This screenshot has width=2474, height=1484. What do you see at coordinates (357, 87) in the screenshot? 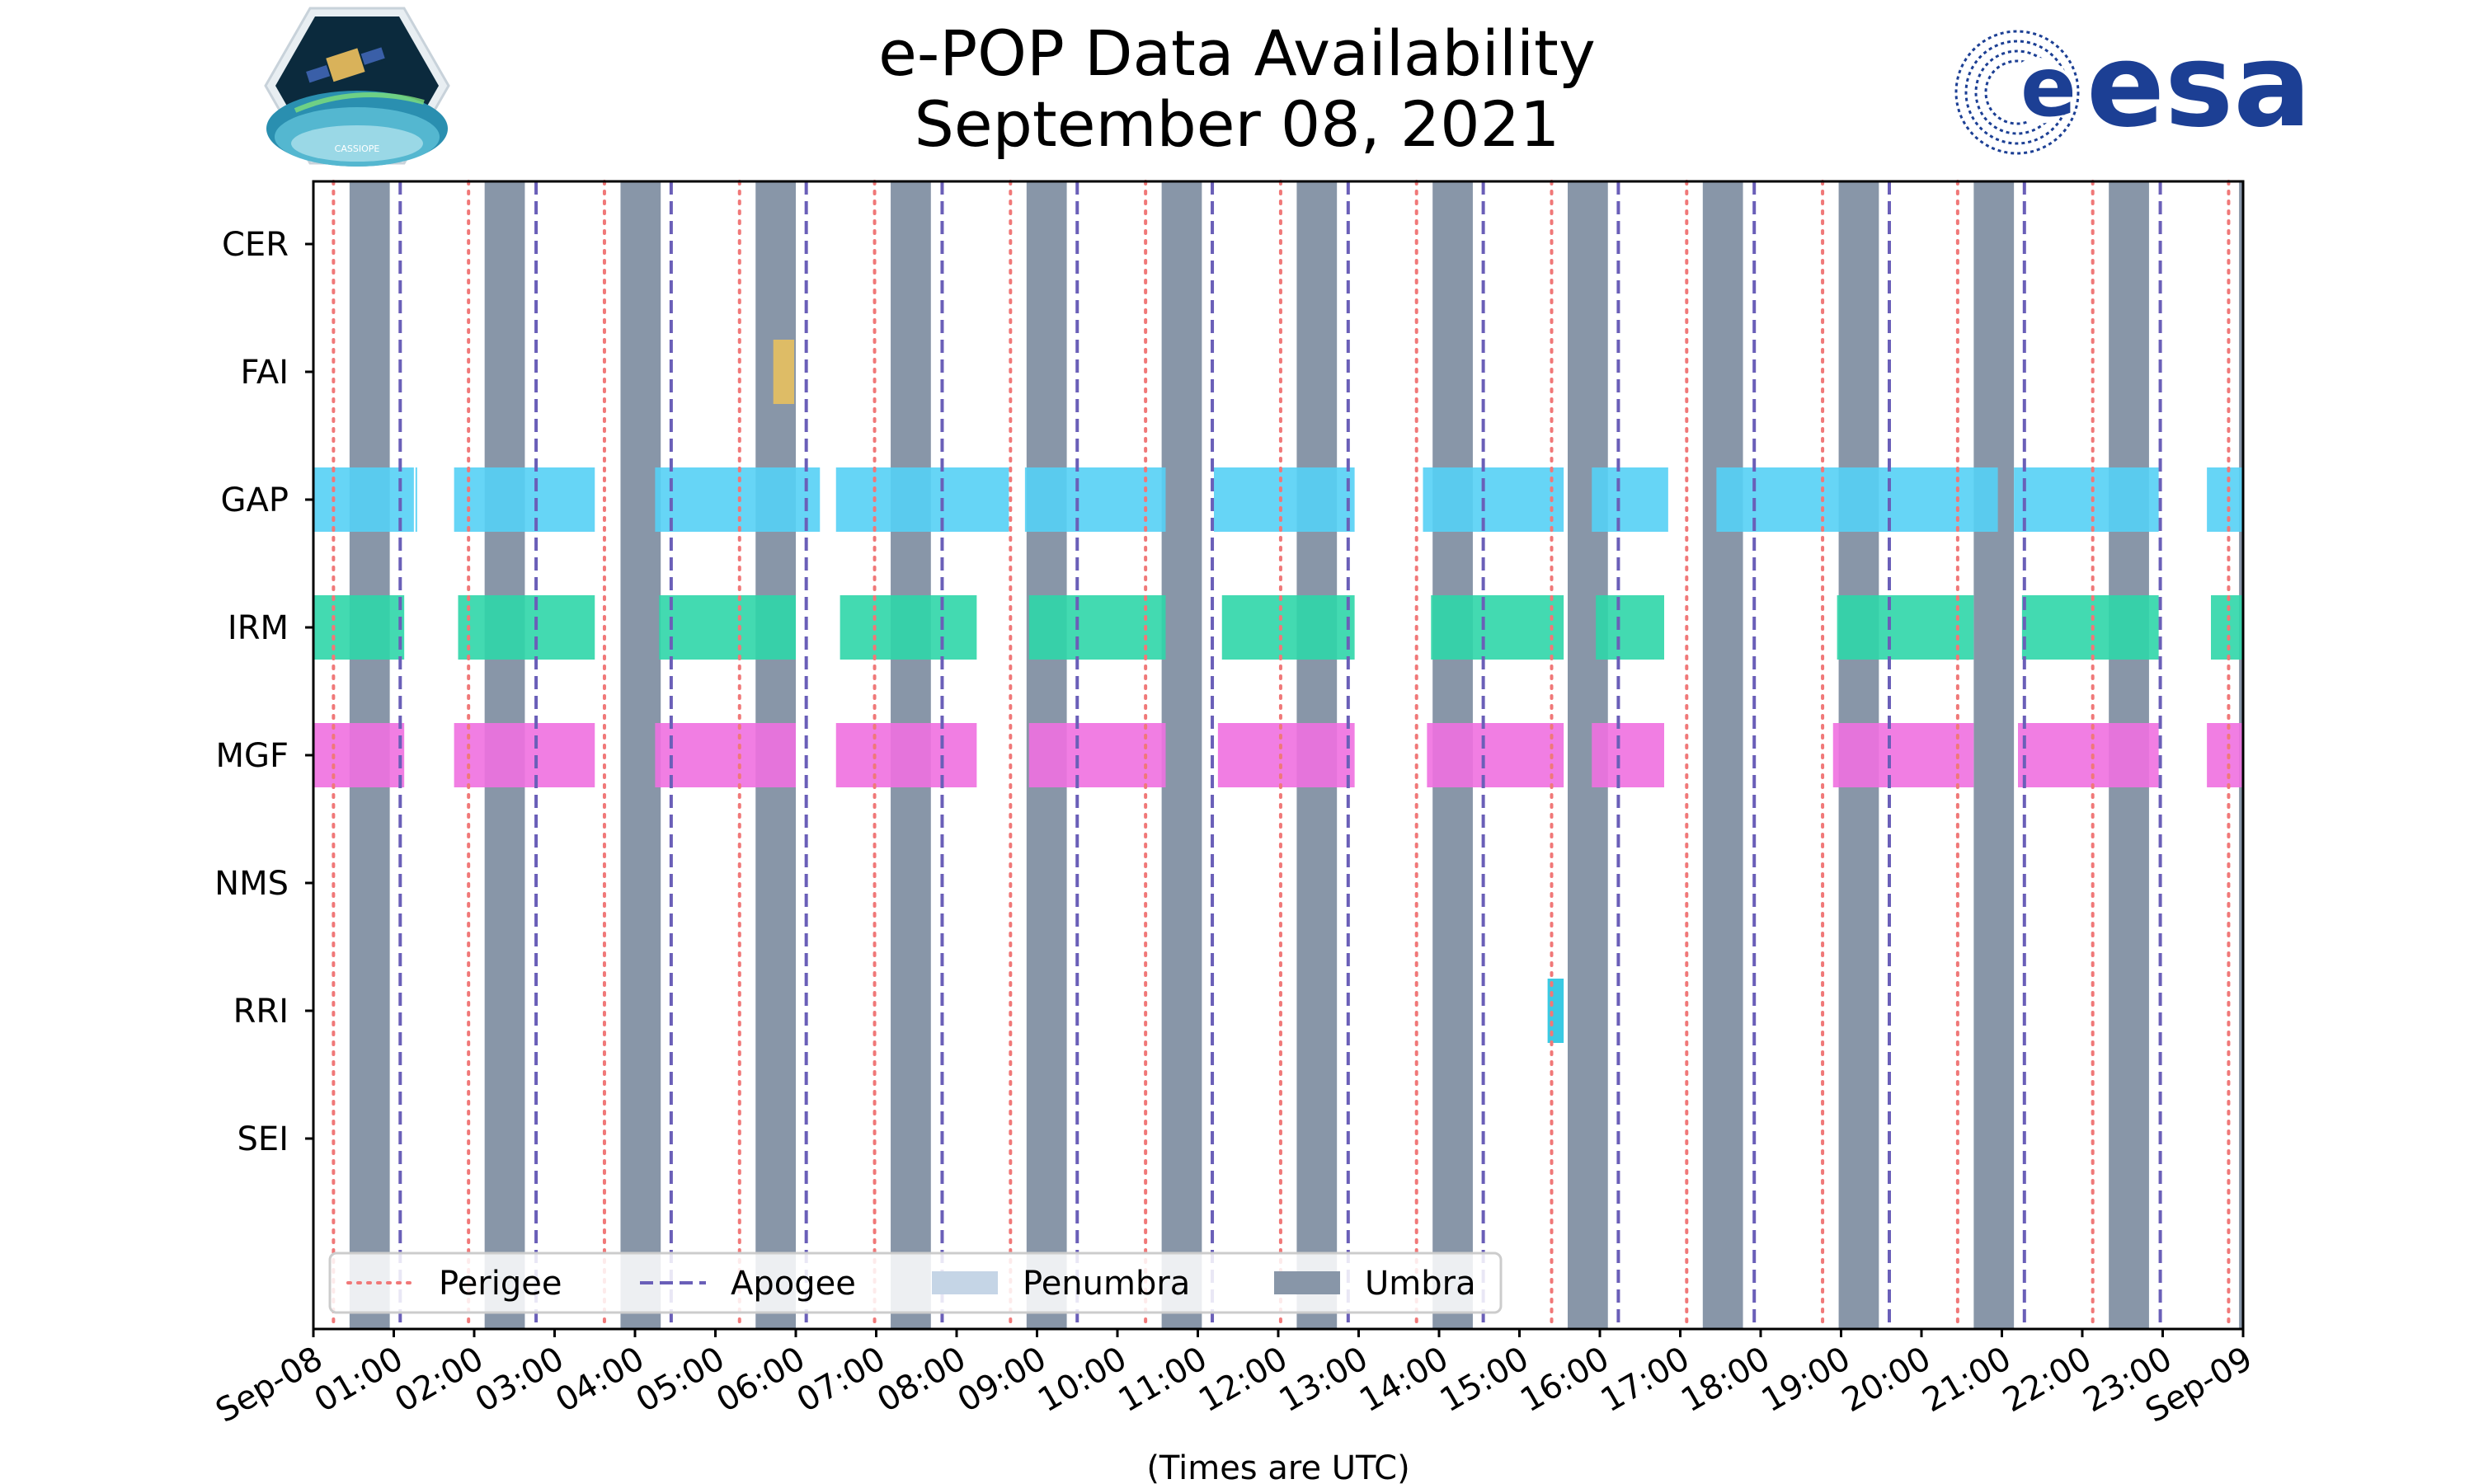
I see `cassiope-logo: CASSIOPE` at bounding box center [357, 87].